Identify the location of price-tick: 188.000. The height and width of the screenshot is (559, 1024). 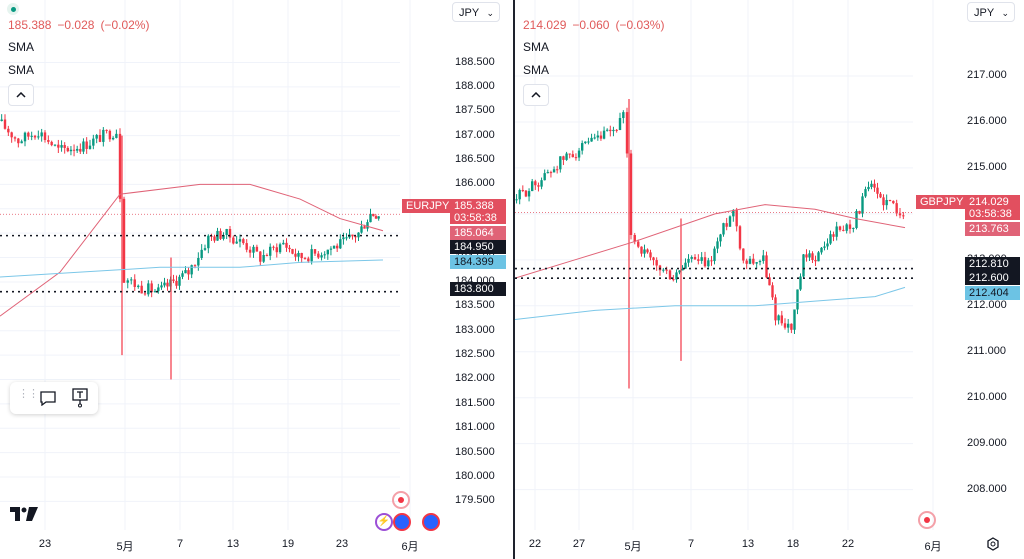
(475, 85).